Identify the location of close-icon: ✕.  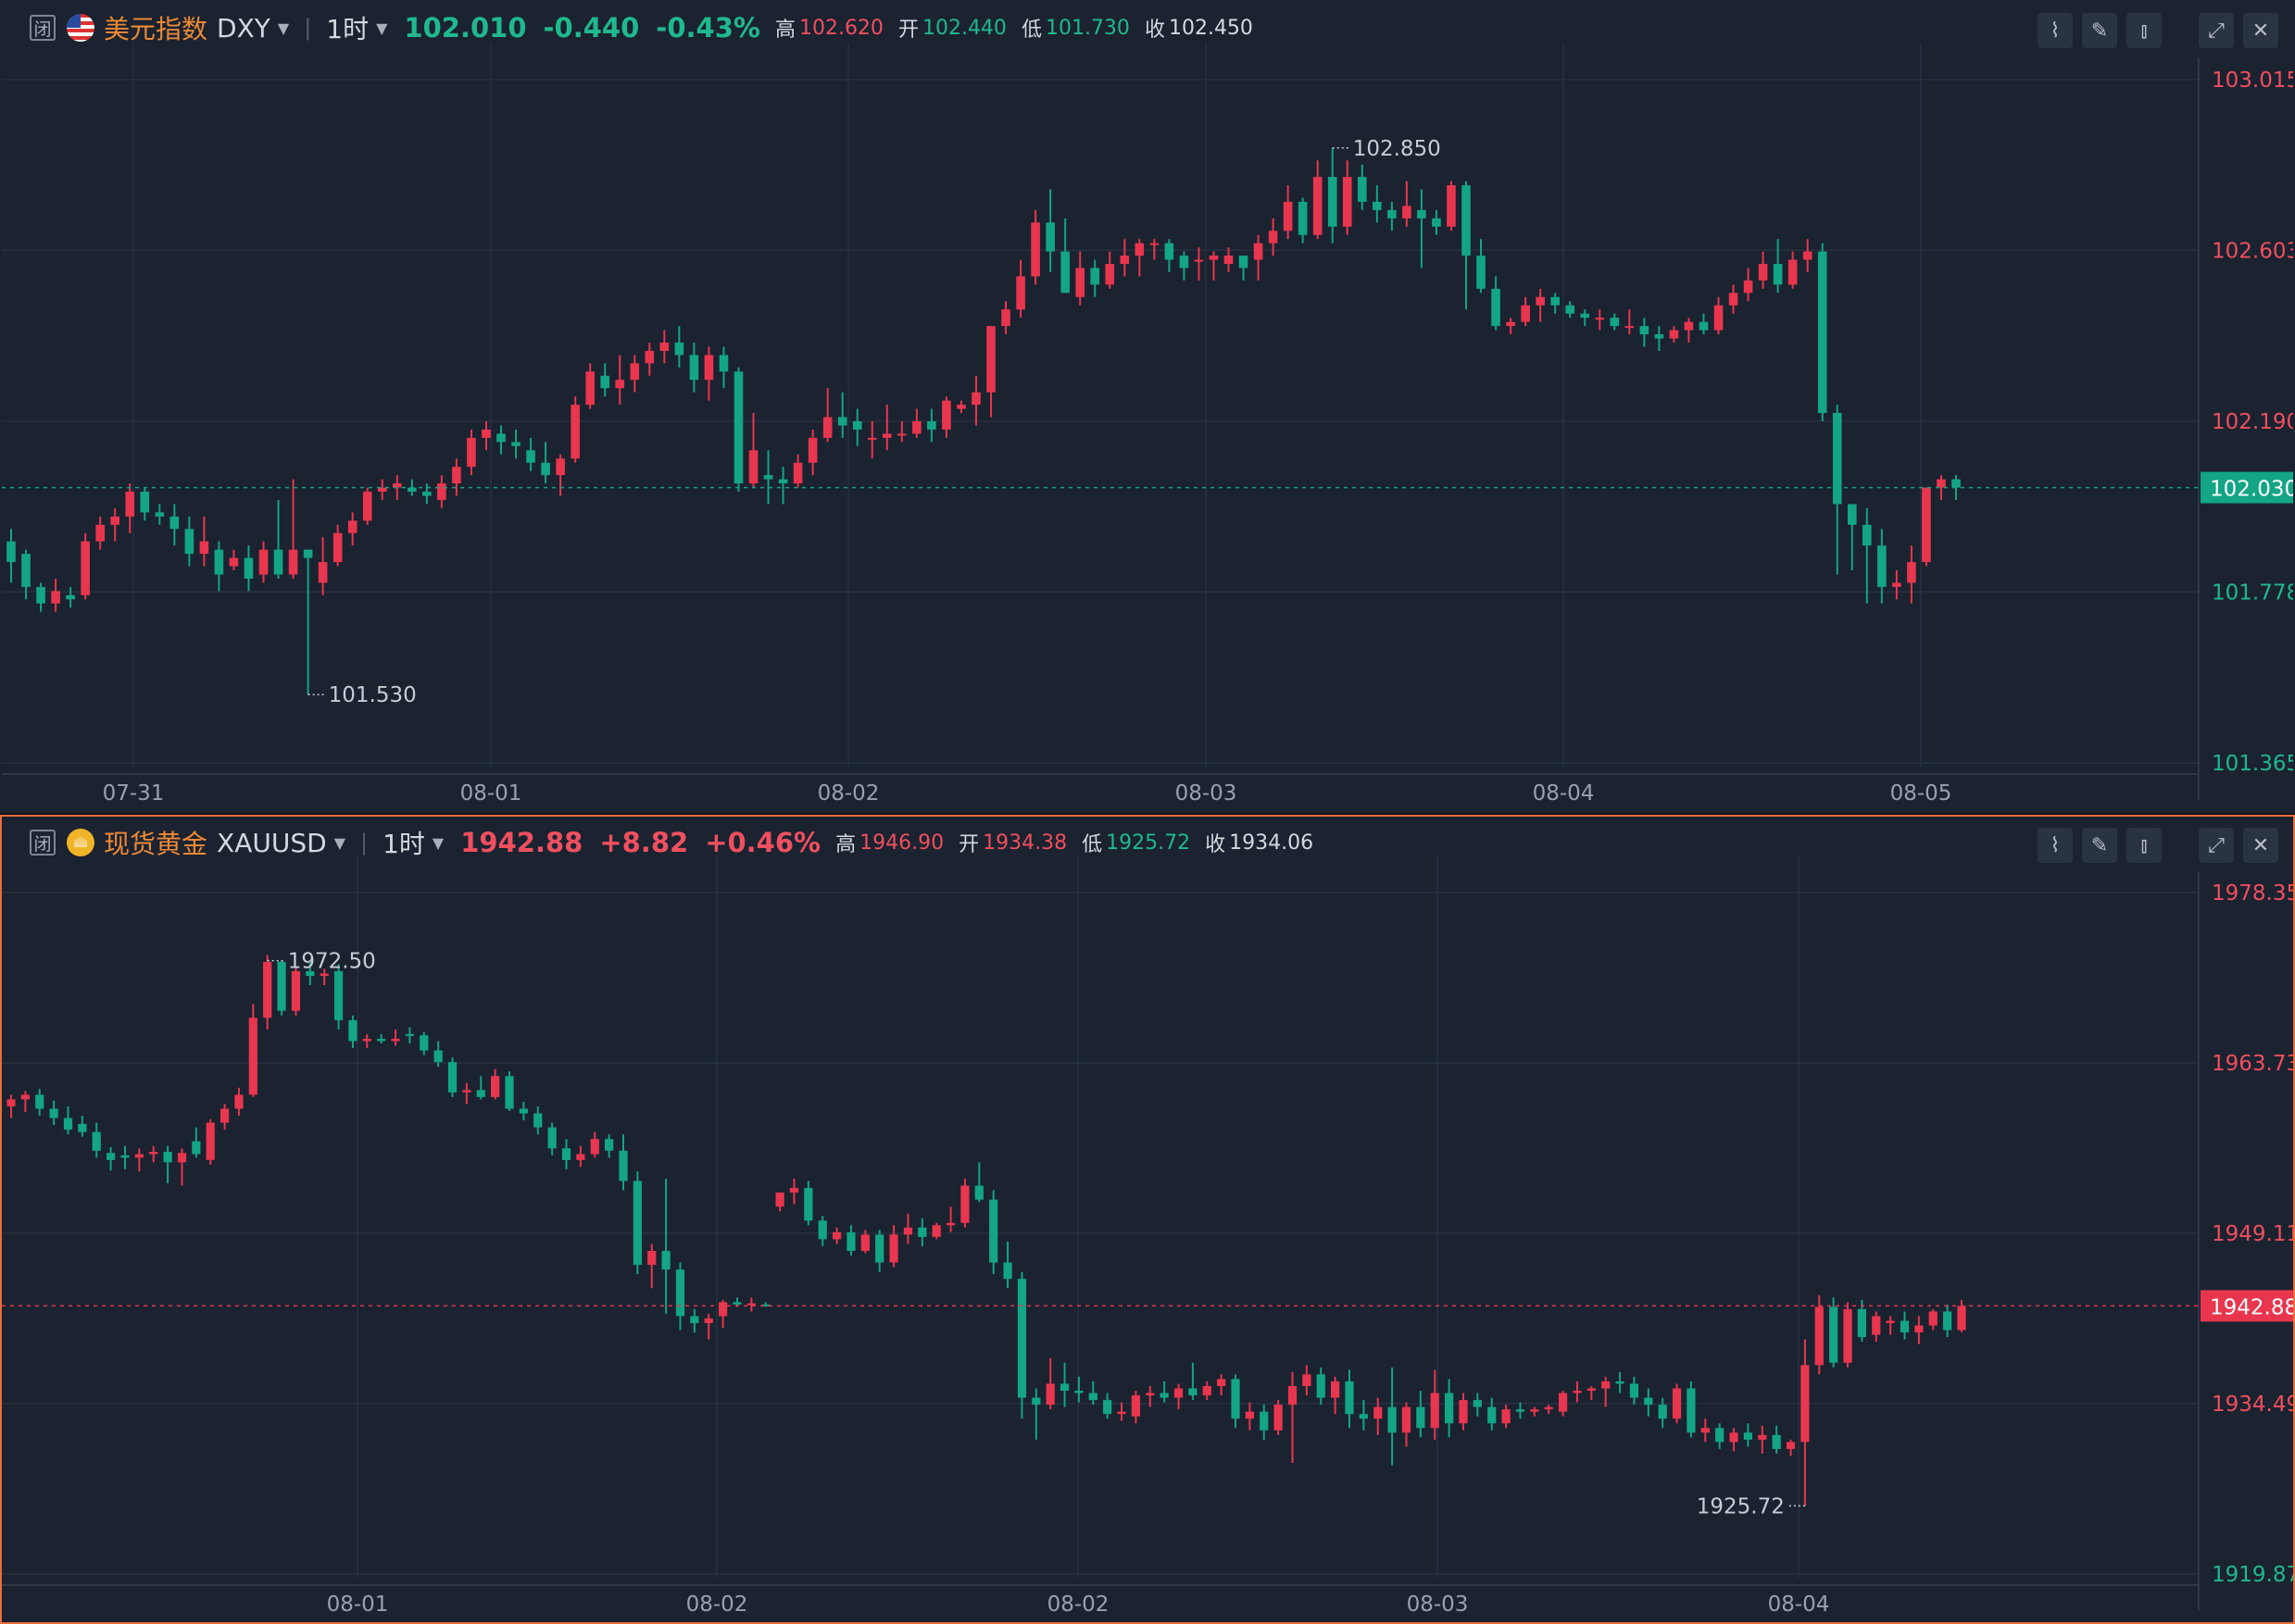
(2260, 845).